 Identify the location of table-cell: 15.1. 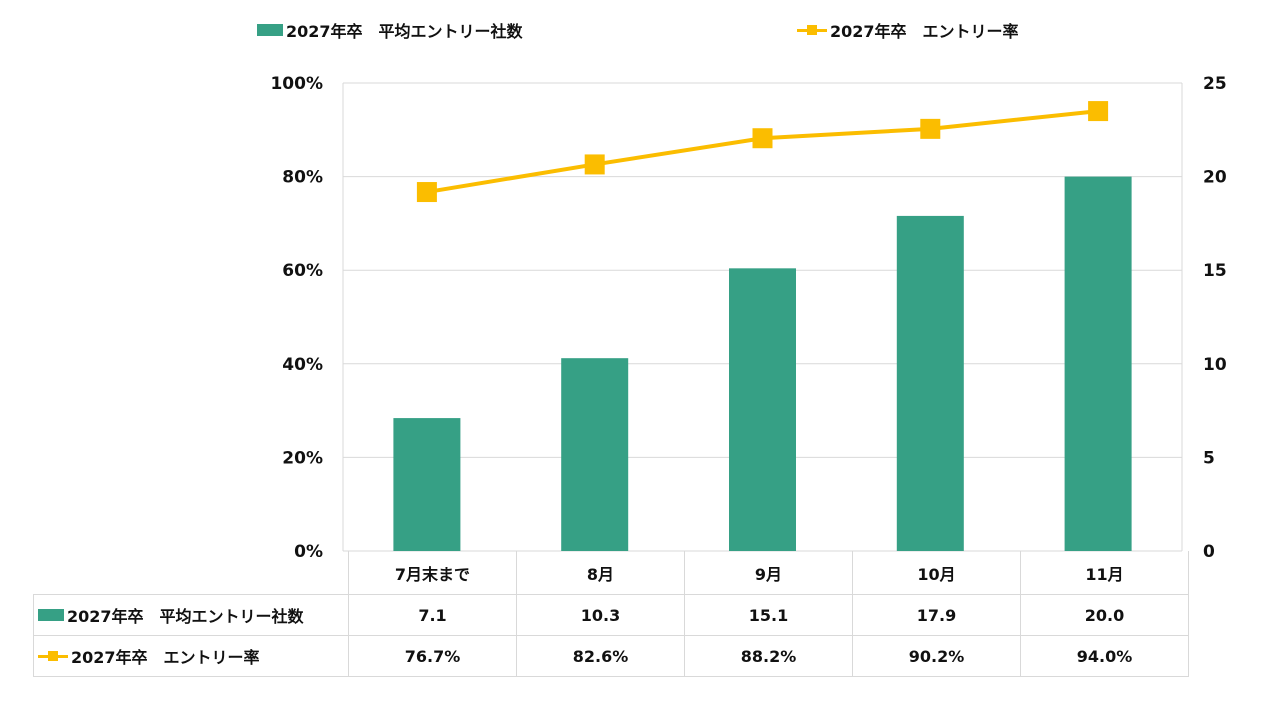
(768, 615).